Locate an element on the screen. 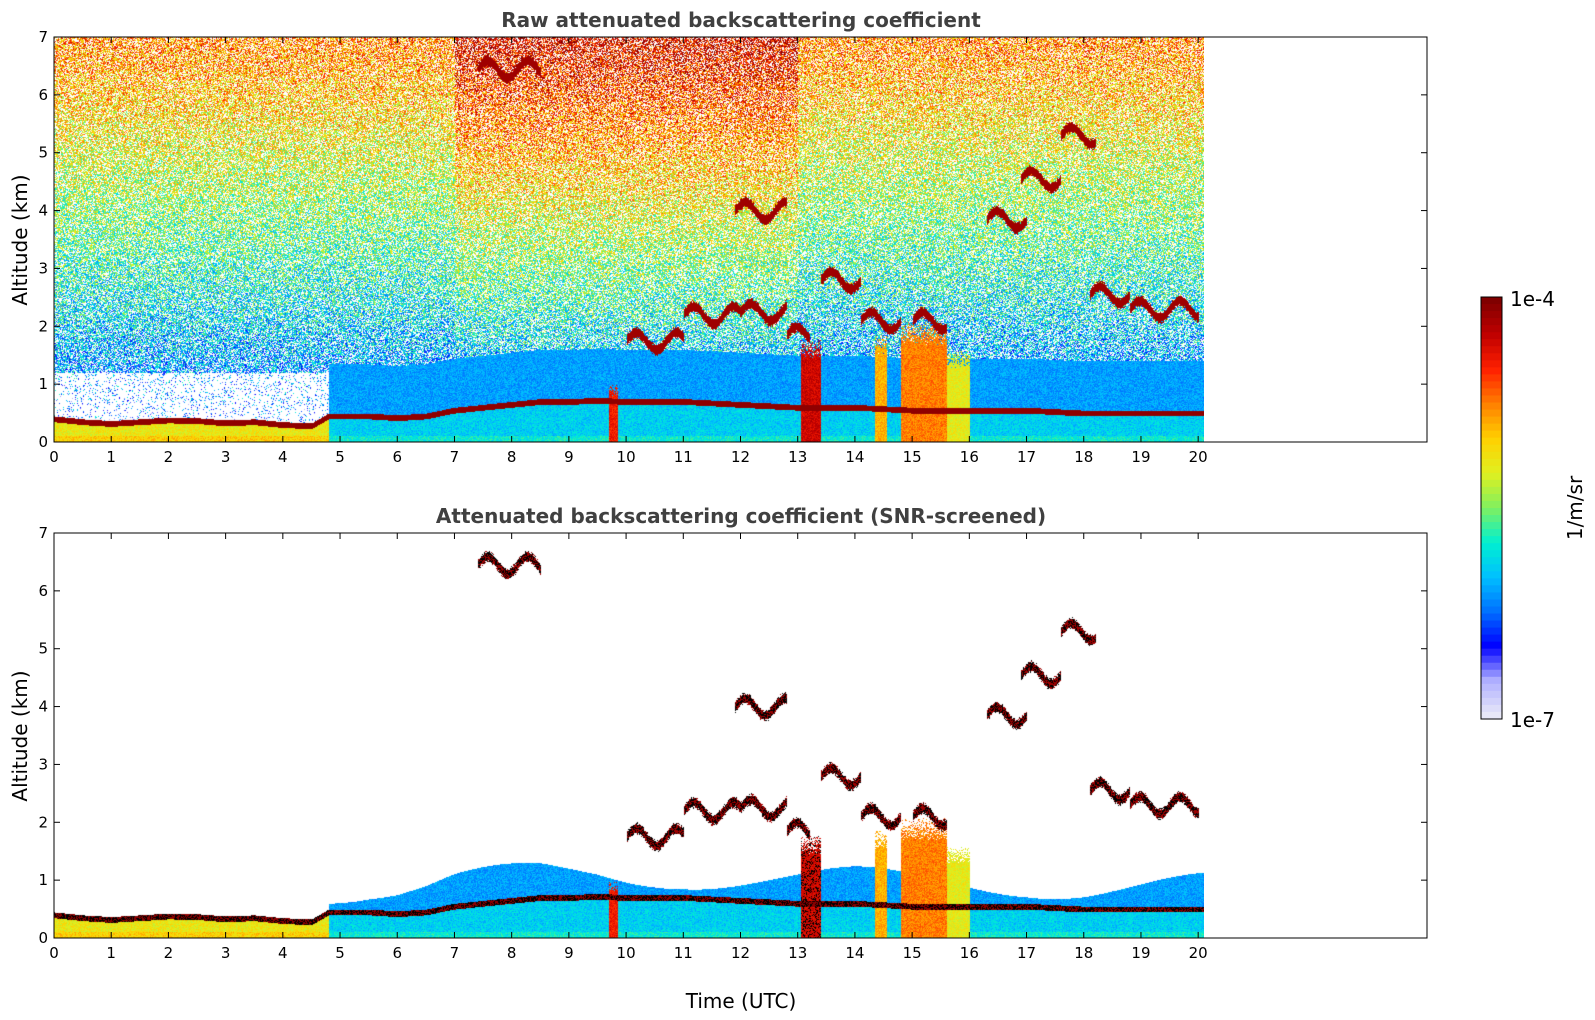  colorbar-frame is located at coordinates (1491, 508).